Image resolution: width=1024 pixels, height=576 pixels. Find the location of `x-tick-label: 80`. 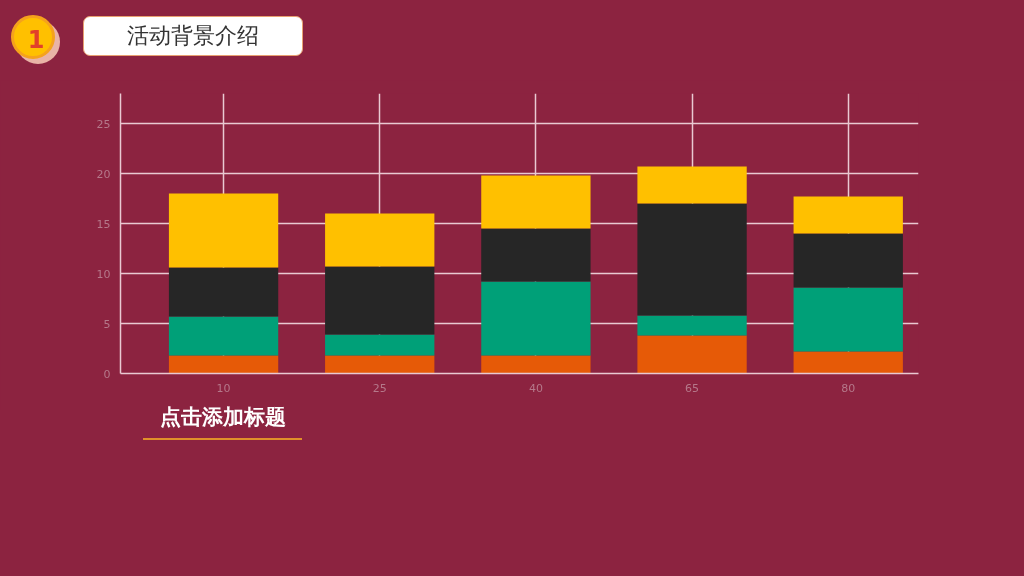

x-tick-label: 80 is located at coordinates (848, 388).